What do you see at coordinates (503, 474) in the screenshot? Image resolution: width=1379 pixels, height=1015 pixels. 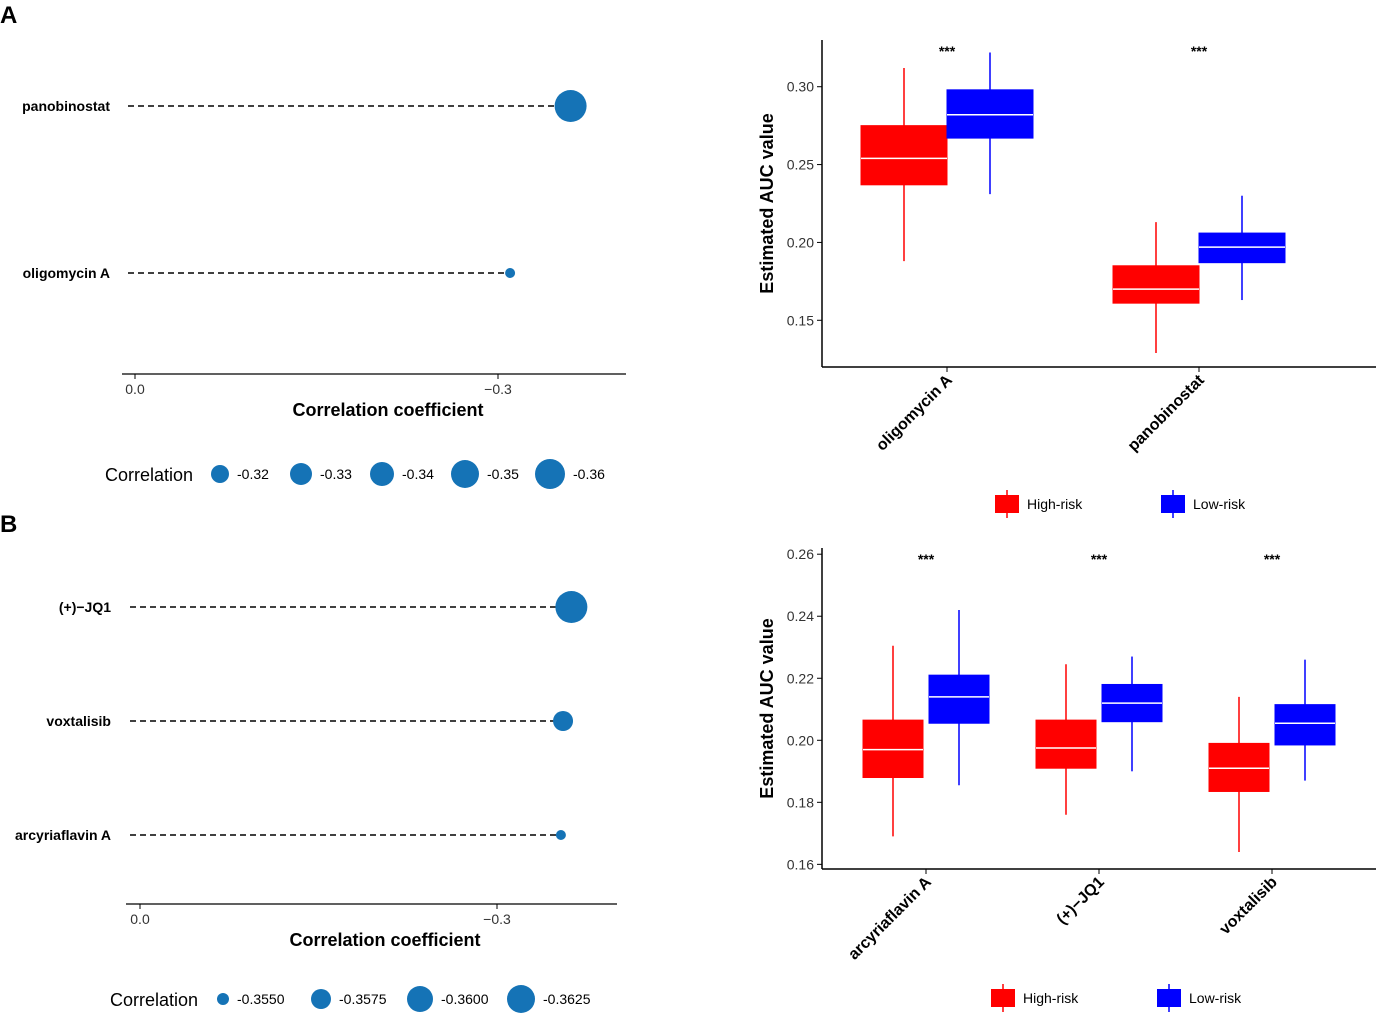 I see `size-legend-label-3: -0.35` at bounding box center [503, 474].